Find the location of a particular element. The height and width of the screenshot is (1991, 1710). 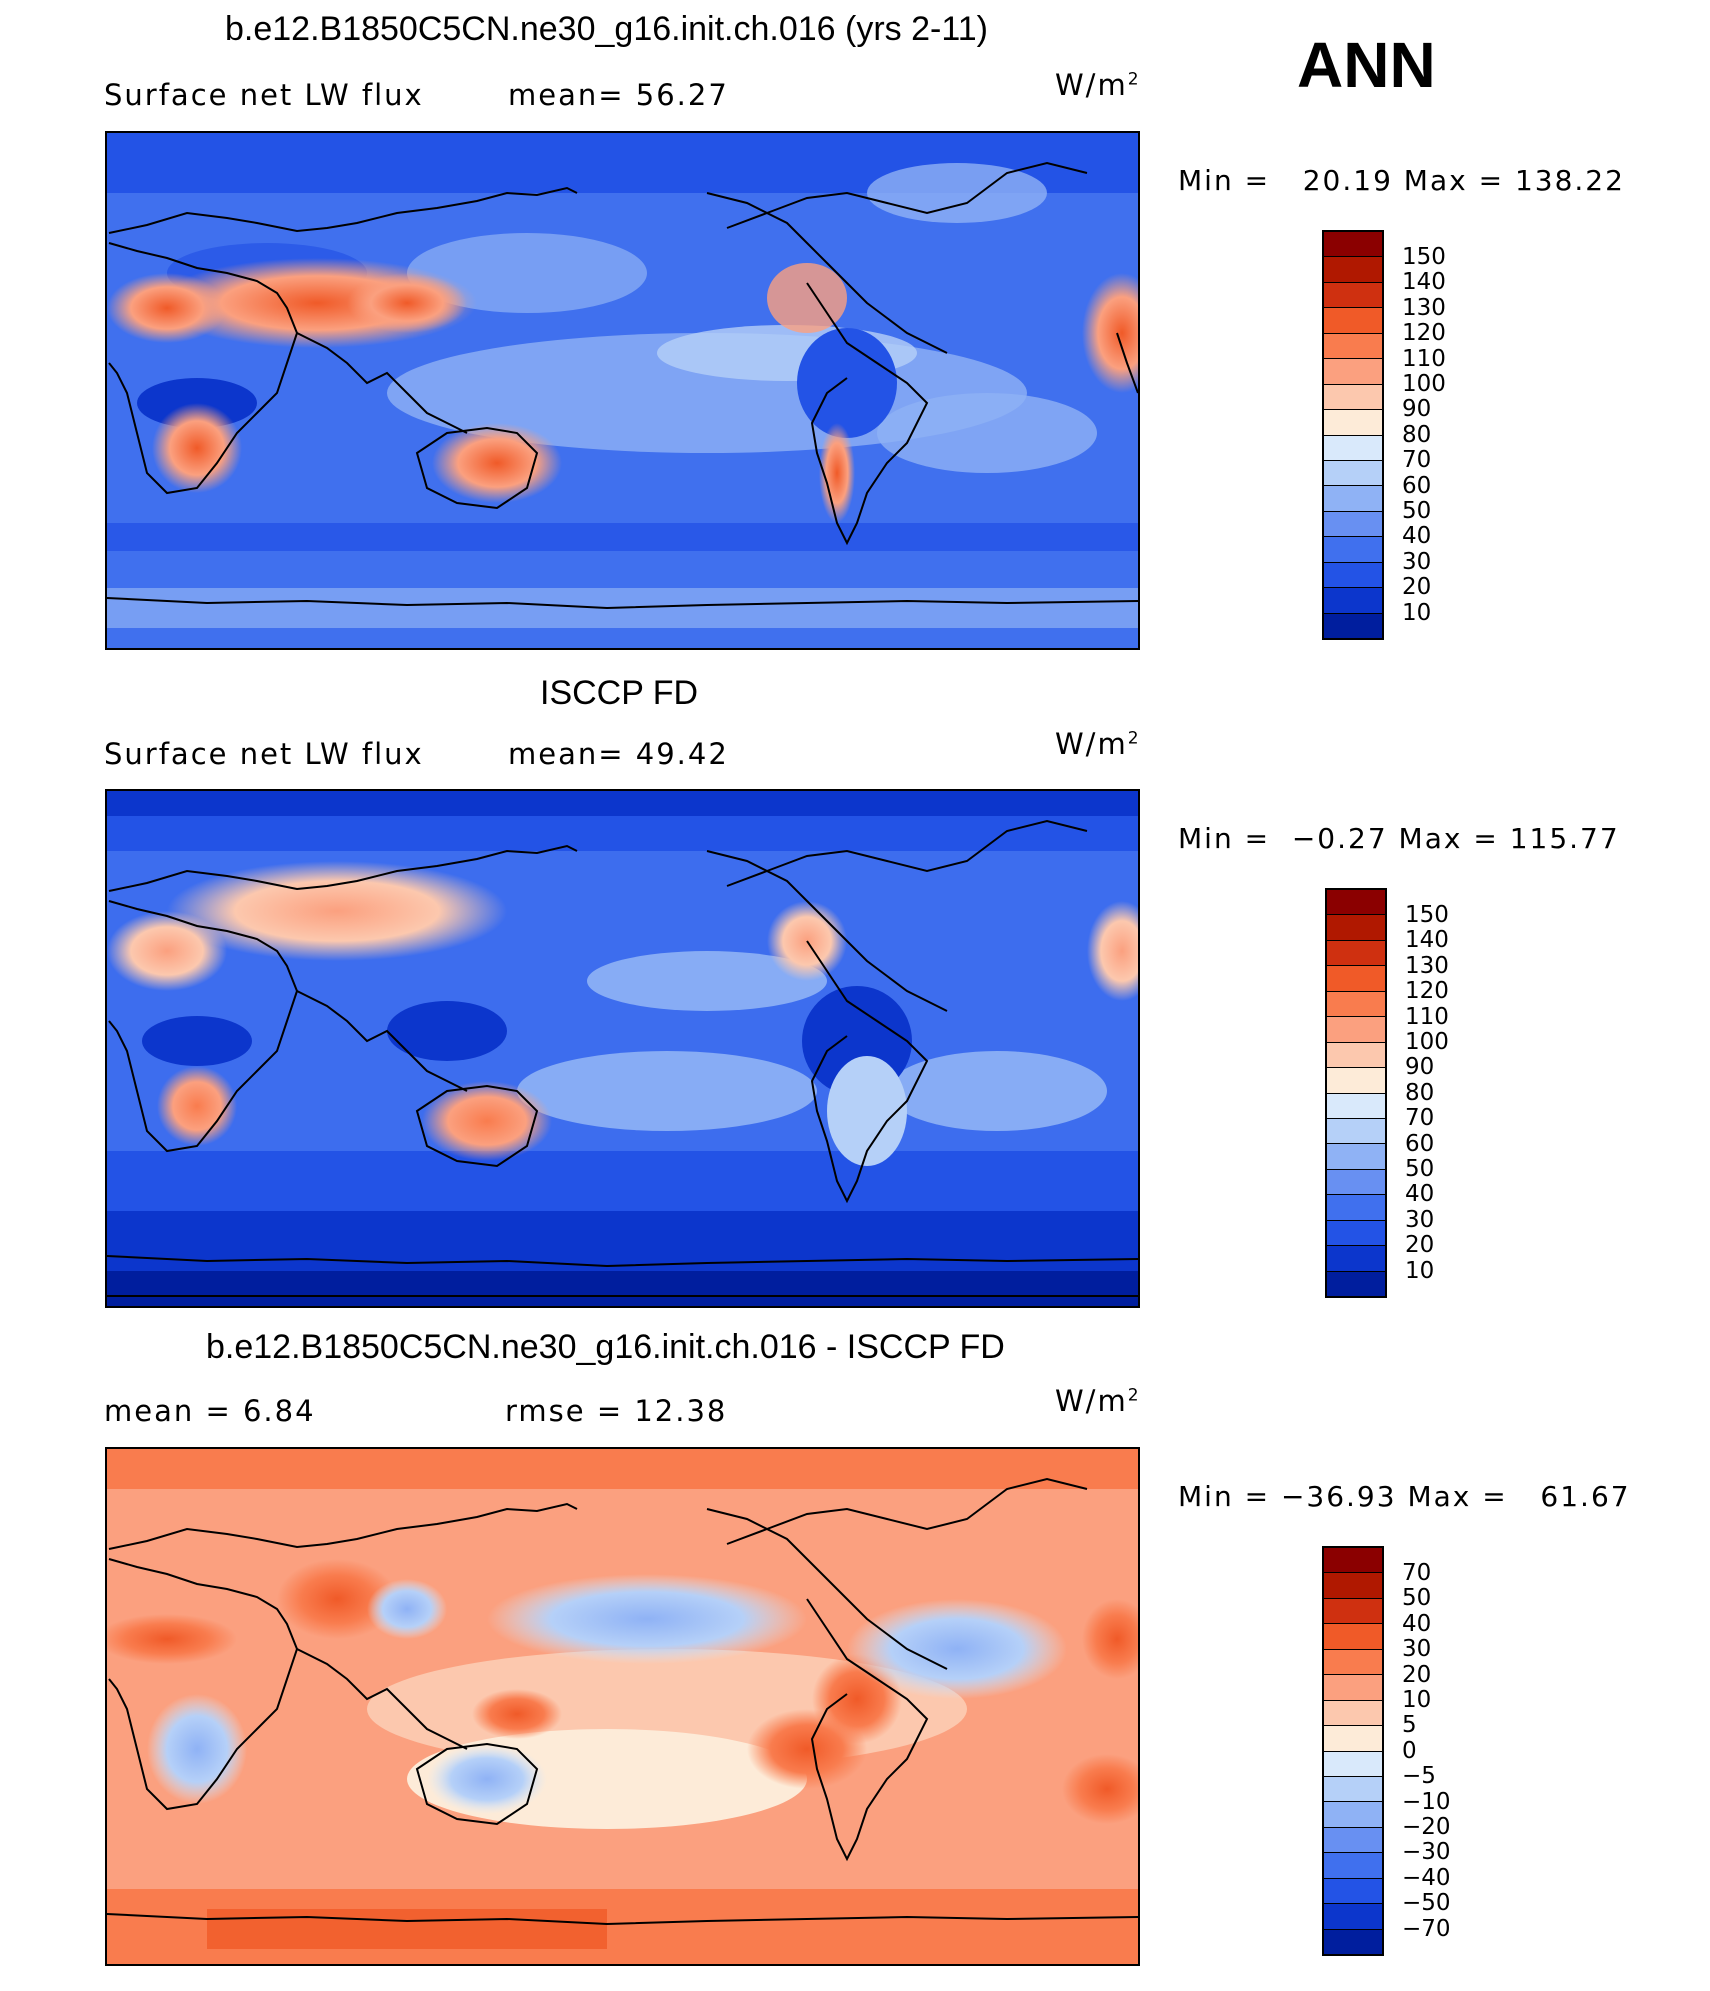

colorbar-tick-label: 140 is located at coordinates (1424, 282).